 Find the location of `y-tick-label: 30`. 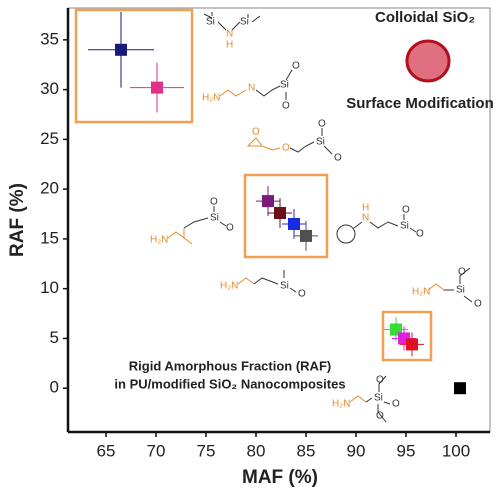

y-tick-label: 30 is located at coordinates (49, 88).